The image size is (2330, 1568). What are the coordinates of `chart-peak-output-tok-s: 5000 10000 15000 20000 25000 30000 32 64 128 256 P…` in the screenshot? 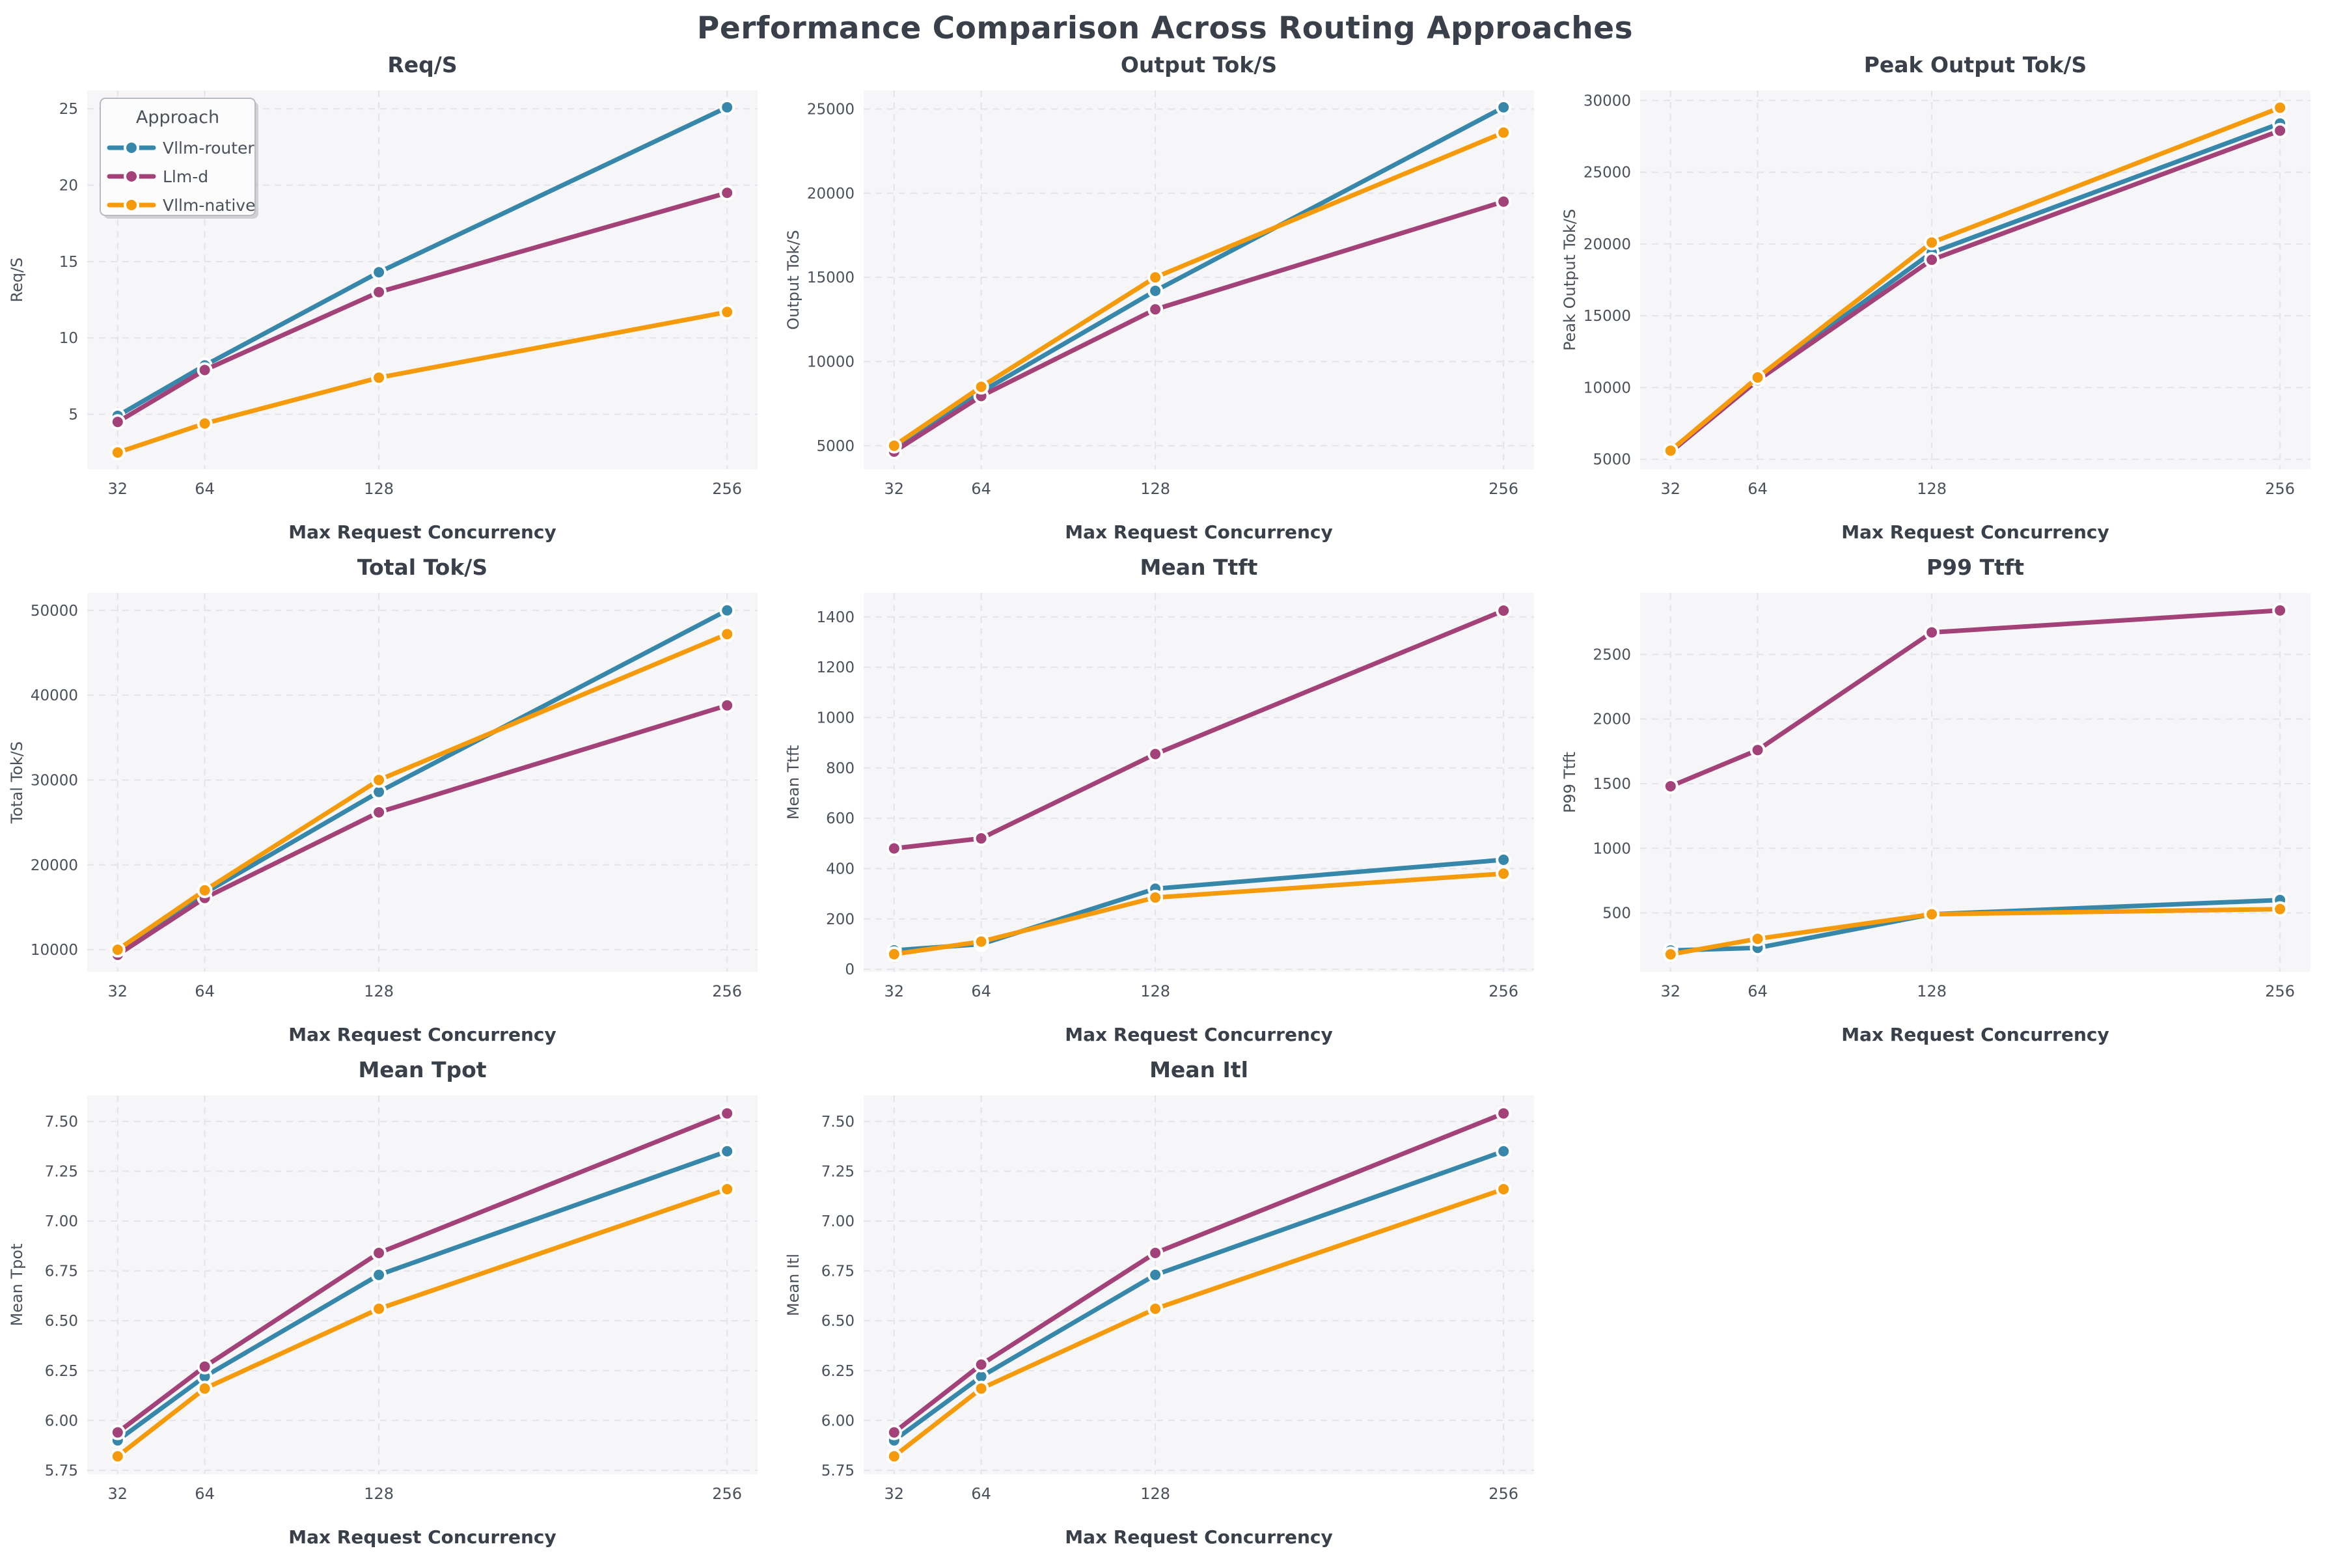 It's located at (1935, 297).